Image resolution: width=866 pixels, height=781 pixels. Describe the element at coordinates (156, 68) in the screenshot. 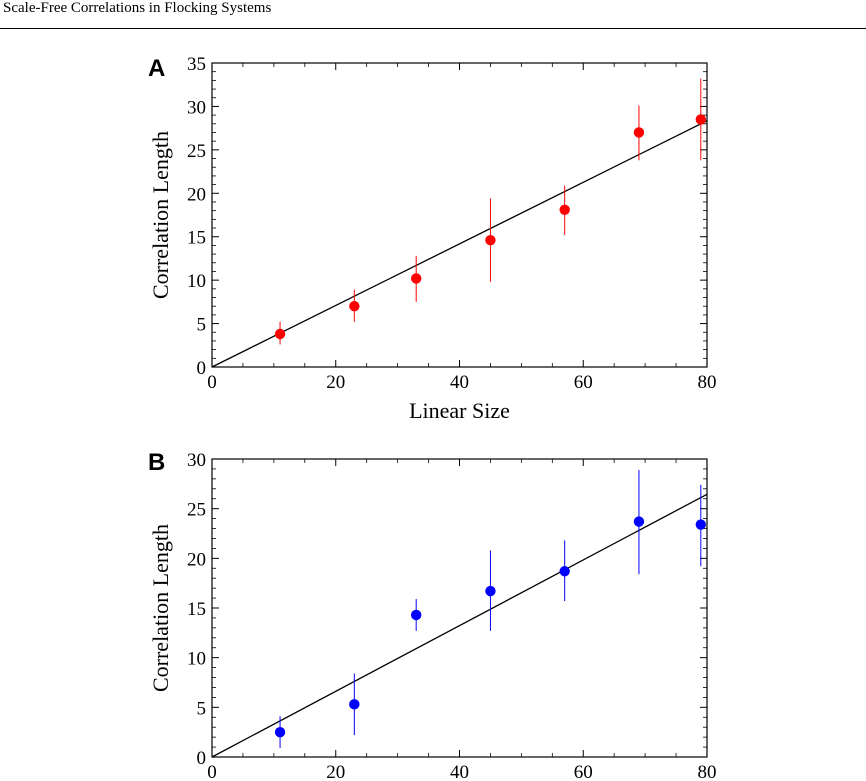

I see `panel-label: A` at that location.